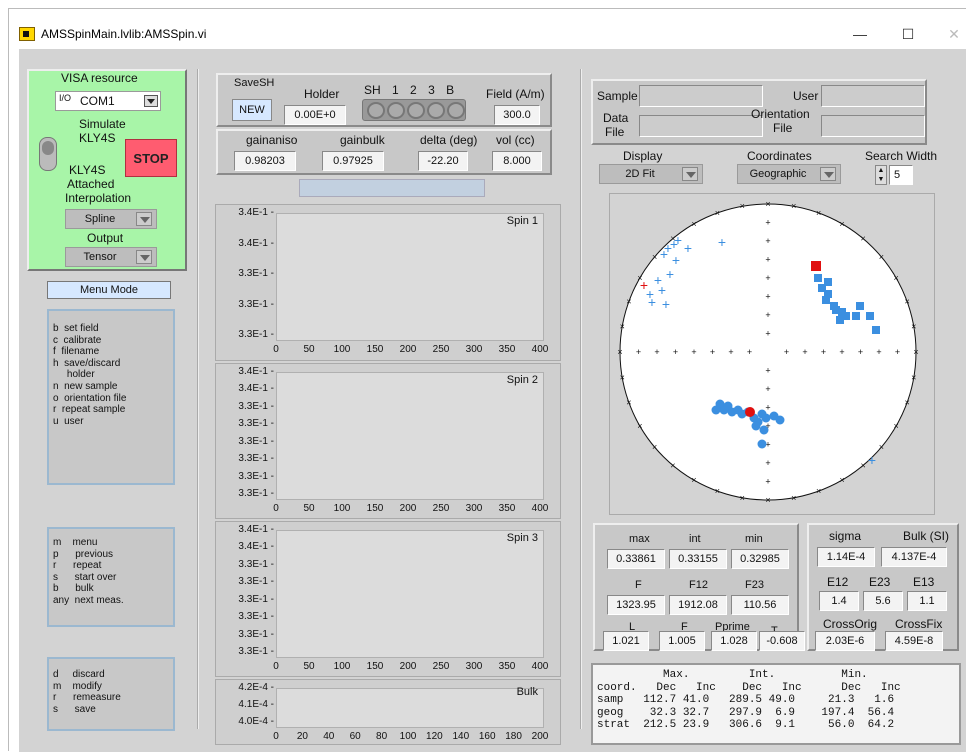 The height and width of the screenshot is (752, 966). I want to click on search-width-value: 5, so click(901, 175).